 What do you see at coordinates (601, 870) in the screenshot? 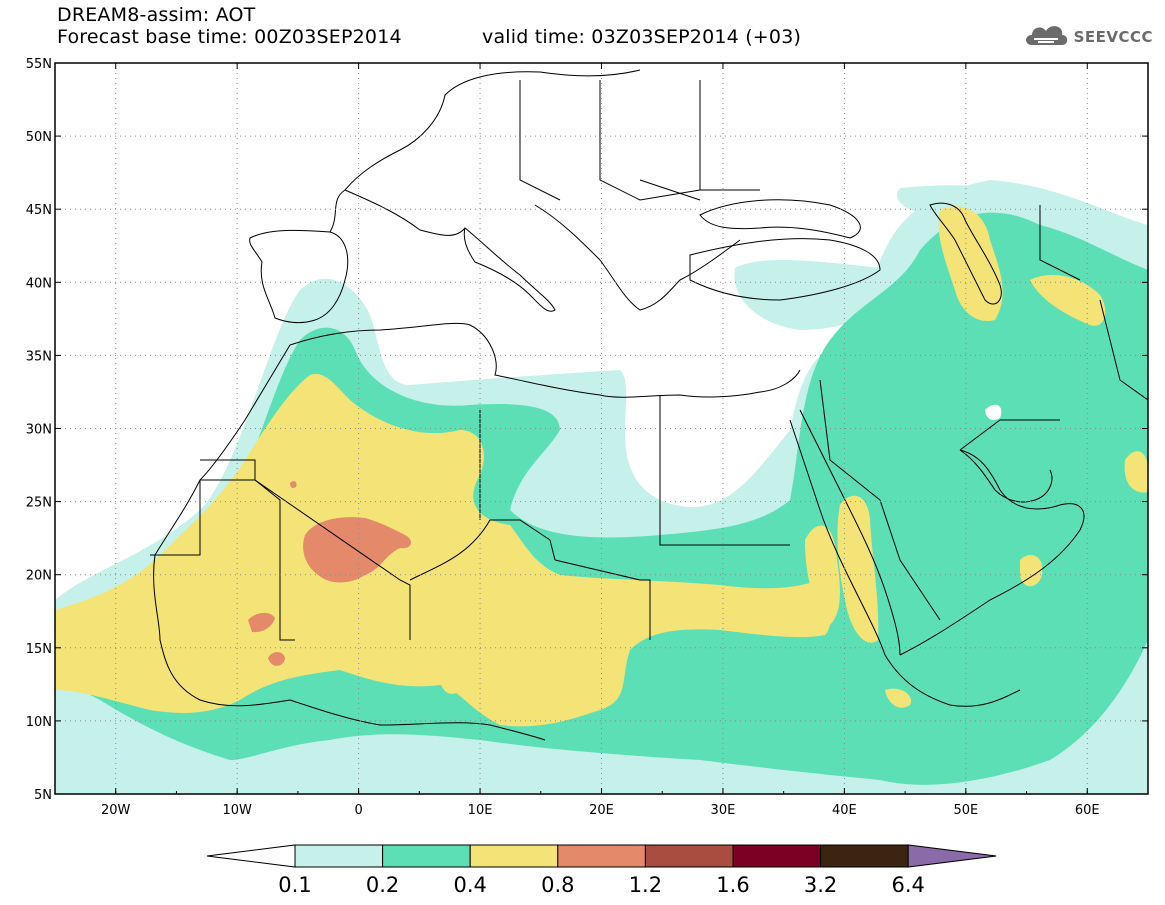
I see `colorbar: 0.1 0.2 0.4 0.8 1.2 1.6 3.2 6.4` at bounding box center [601, 870].